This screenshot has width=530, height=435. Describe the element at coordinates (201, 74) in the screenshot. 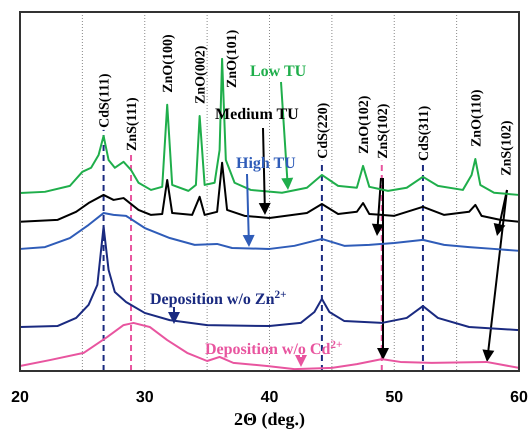

I see `annotation: ZnO(002)` at that location.